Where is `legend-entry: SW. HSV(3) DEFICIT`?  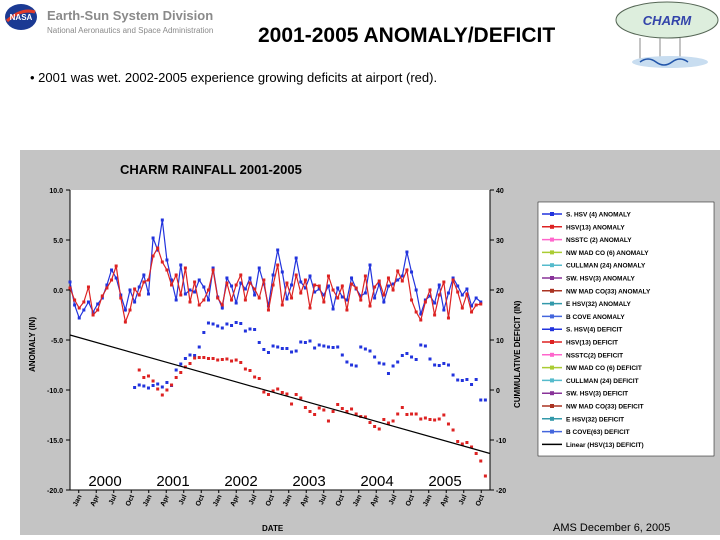
legend-entry: SW. HSV(3) DEFICIT is located at coordinates (597, 394).